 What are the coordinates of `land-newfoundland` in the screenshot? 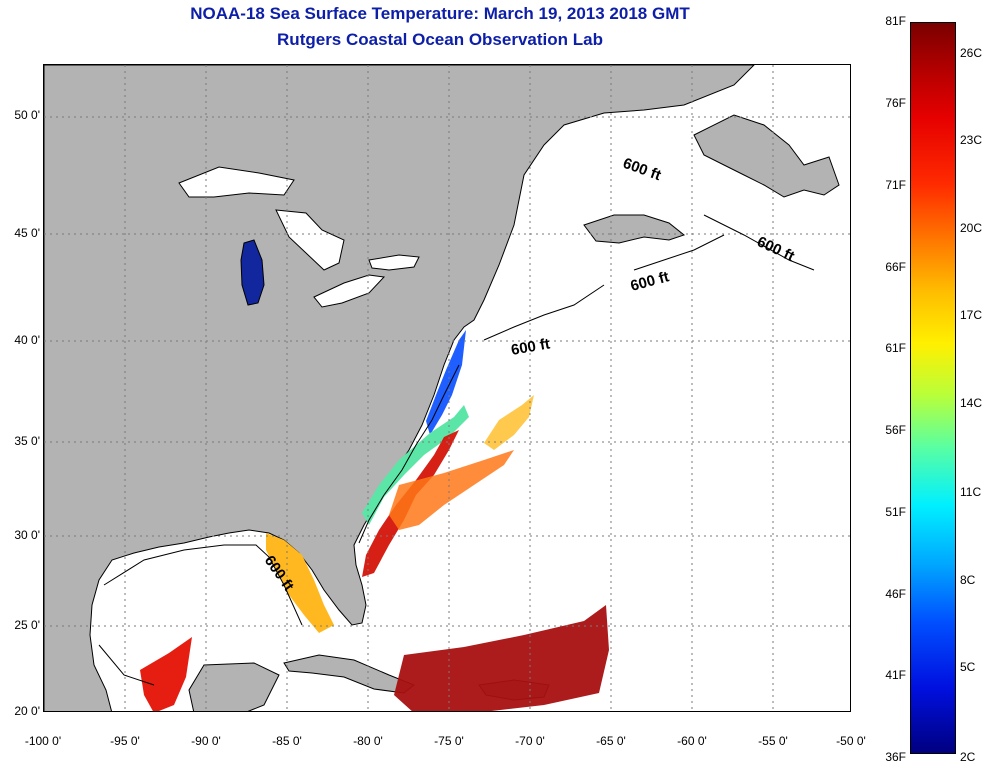 It's located at (766, 156).